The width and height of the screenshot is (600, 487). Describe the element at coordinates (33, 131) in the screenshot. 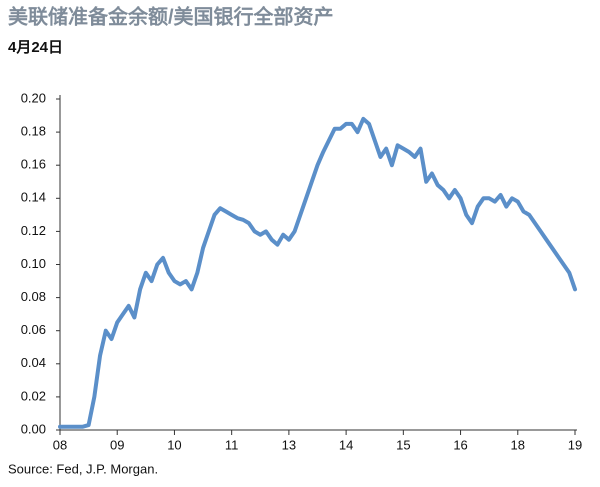

I see `y-tick-label: 0.18` at that location.